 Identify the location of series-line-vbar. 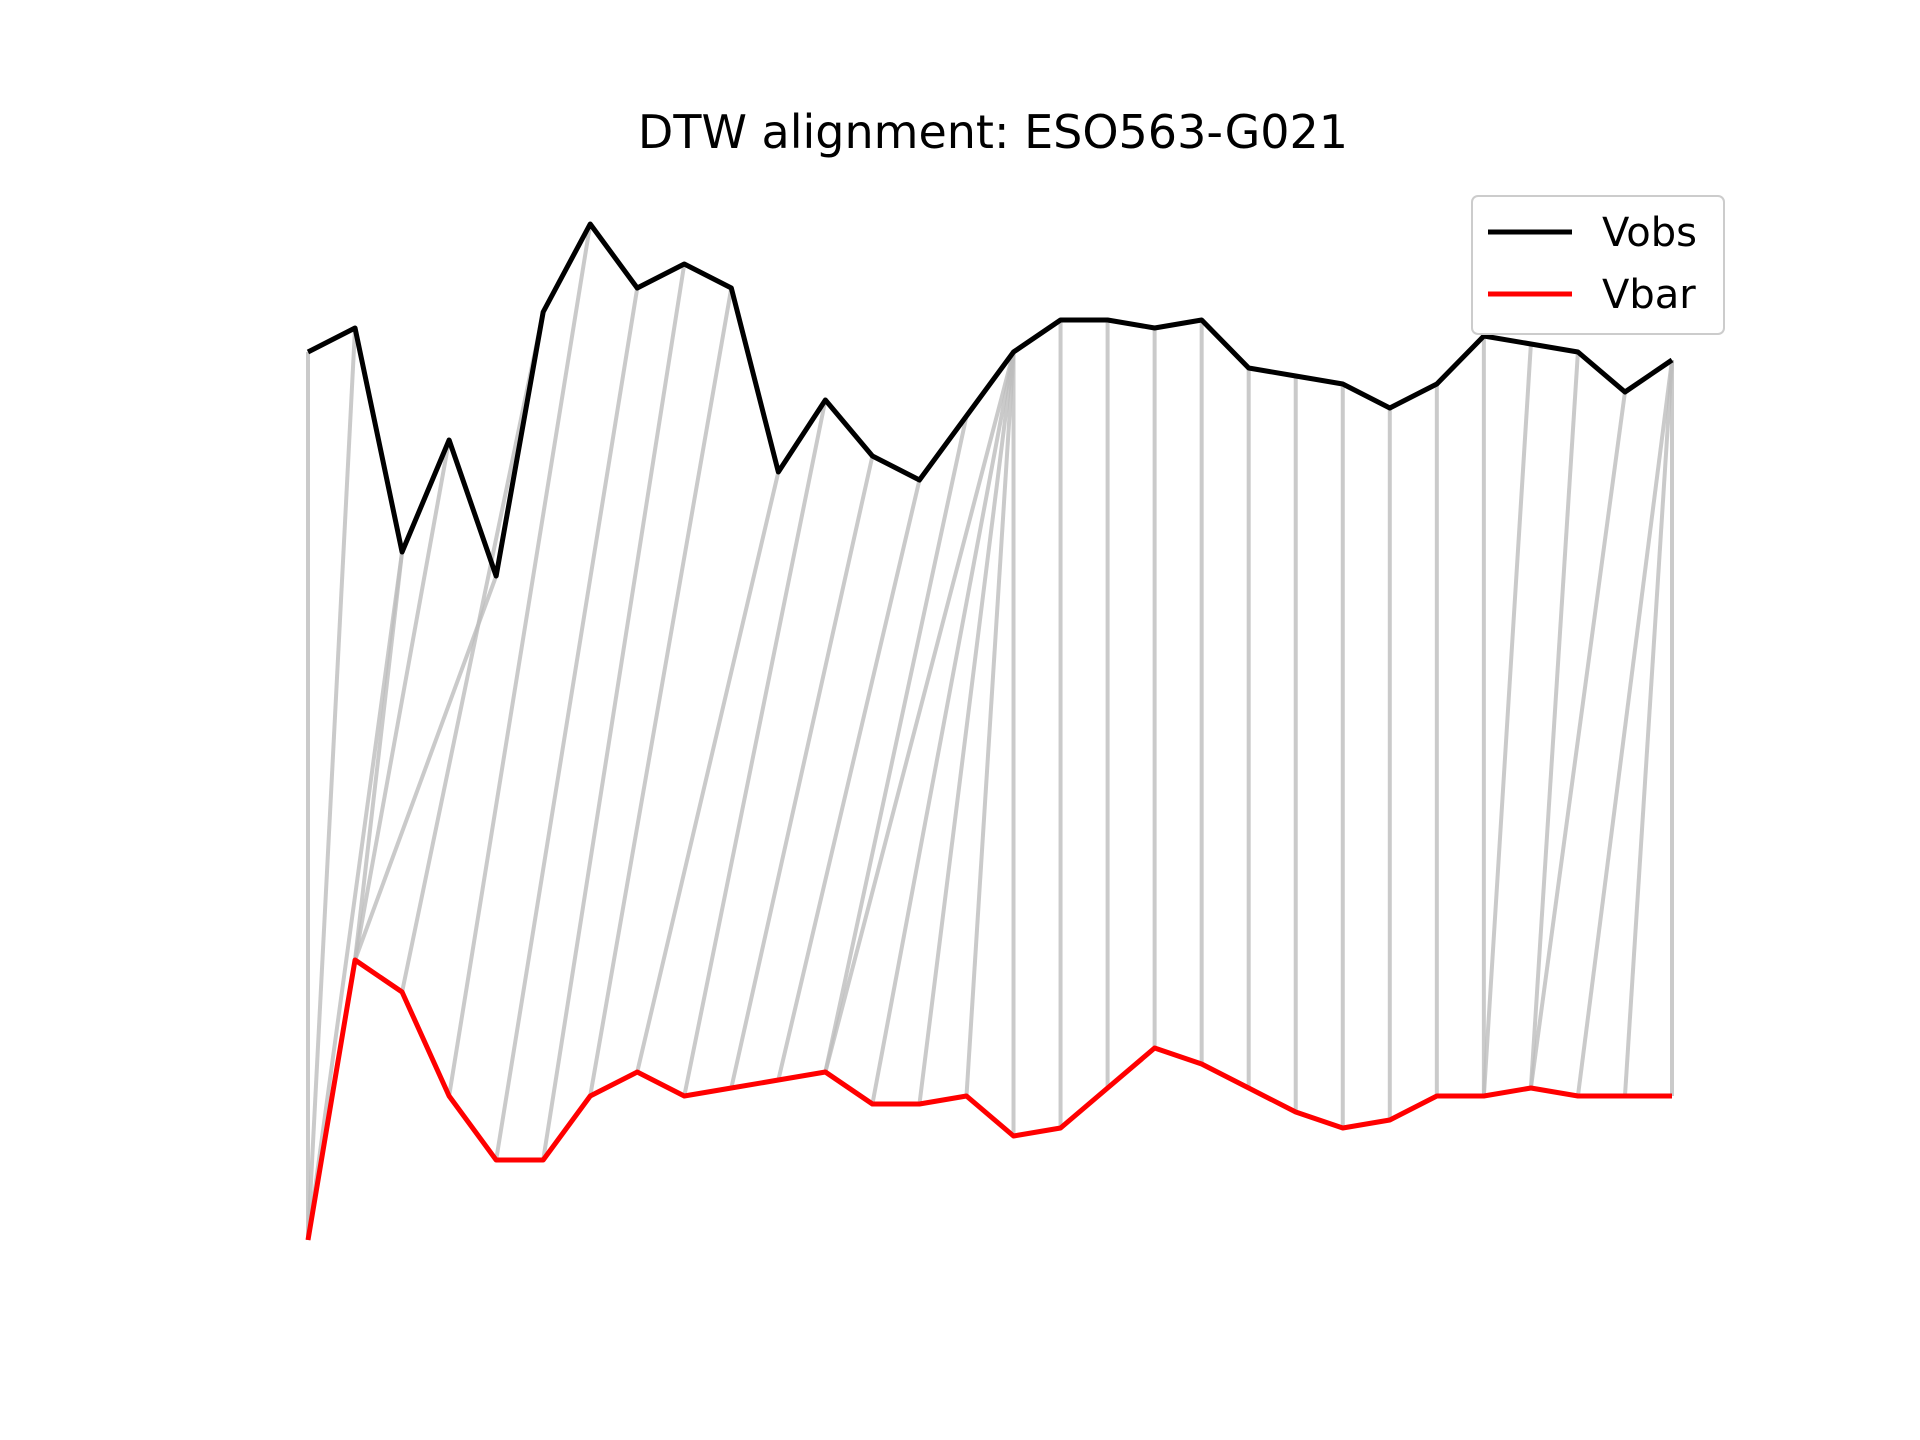
(988, 1099).